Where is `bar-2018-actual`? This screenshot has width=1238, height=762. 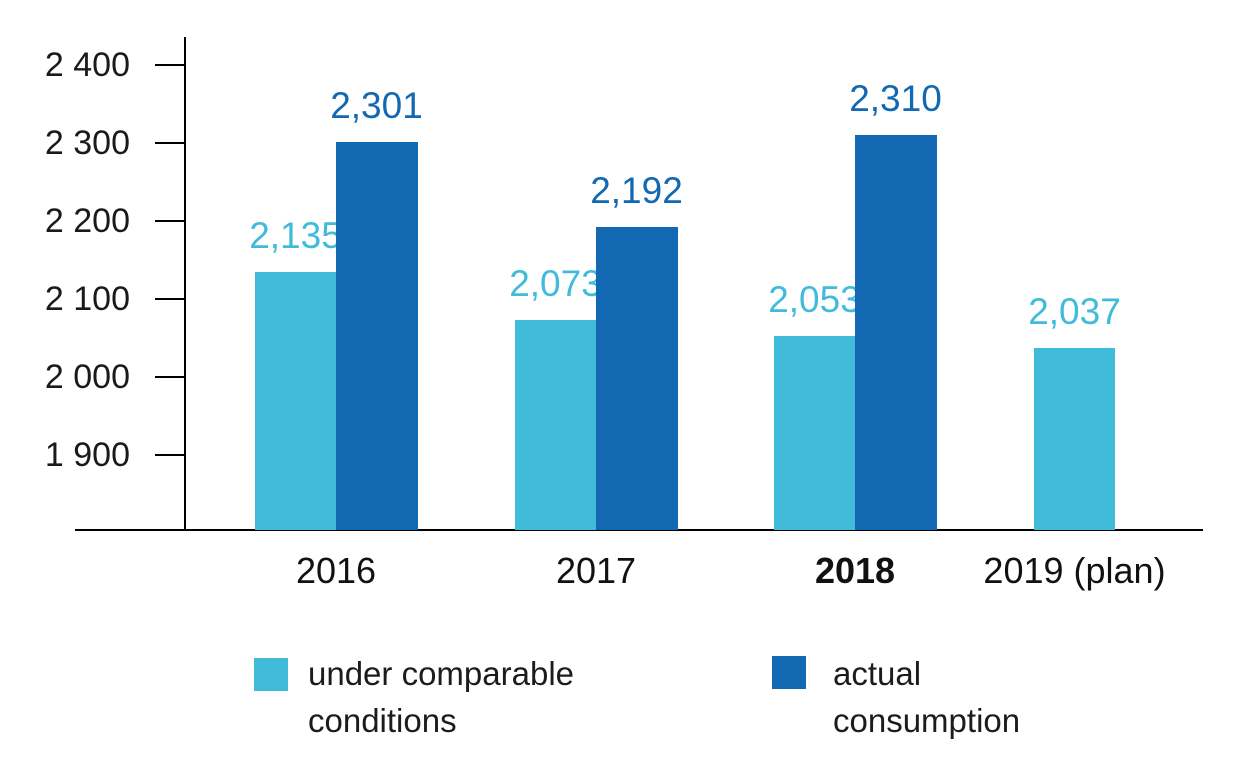
bar-2018-actual is located at coordinates (896, 332).